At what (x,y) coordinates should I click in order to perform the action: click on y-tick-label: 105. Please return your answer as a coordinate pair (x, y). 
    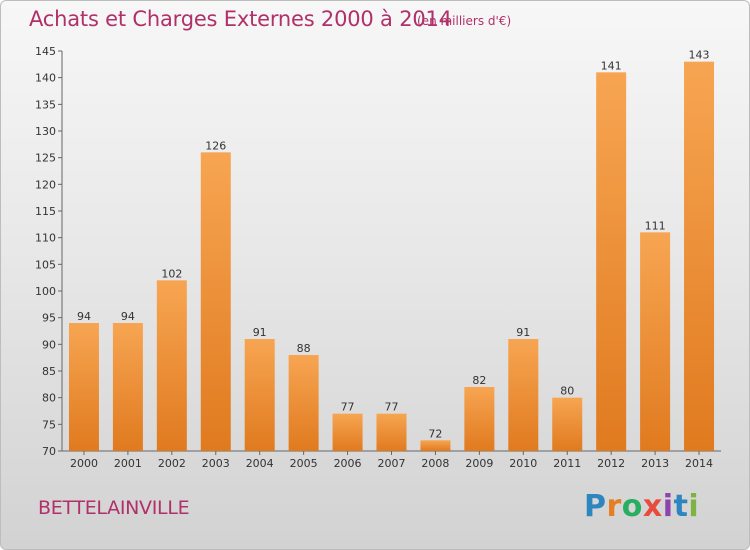
    Looking at the image, I should click on (45, 264).